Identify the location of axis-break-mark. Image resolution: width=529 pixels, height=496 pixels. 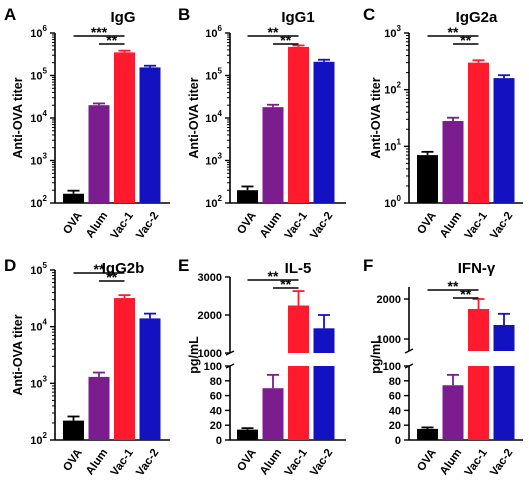
(409, 351).